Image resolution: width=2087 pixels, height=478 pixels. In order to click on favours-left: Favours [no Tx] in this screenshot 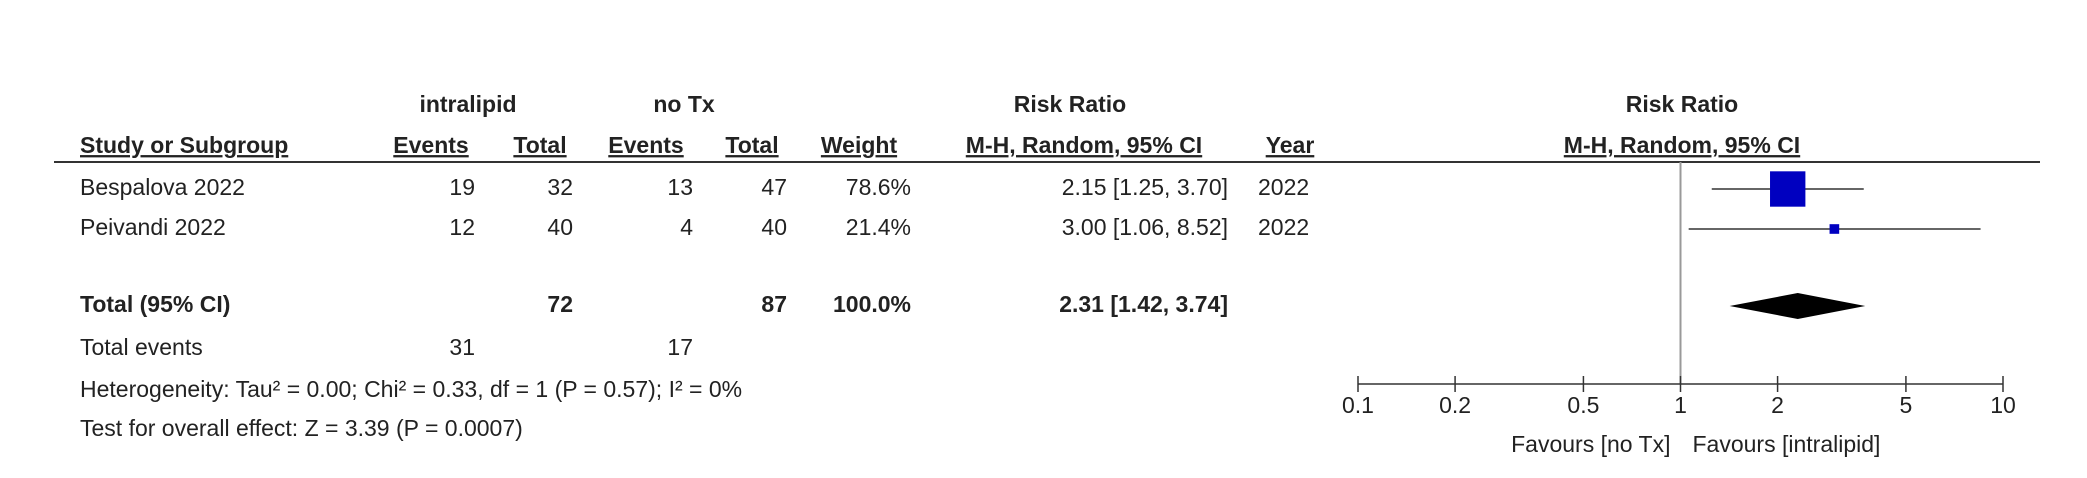, I will do `click(1590, 444)`.